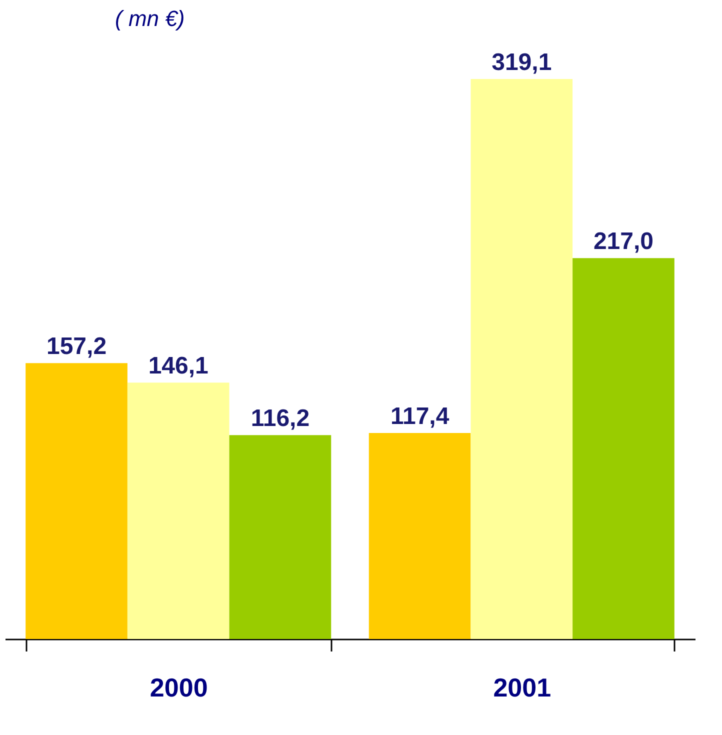 The height and width of the screenshot is (735, 722). I want to click on x-tick-label: 2000, so click(179, 687).